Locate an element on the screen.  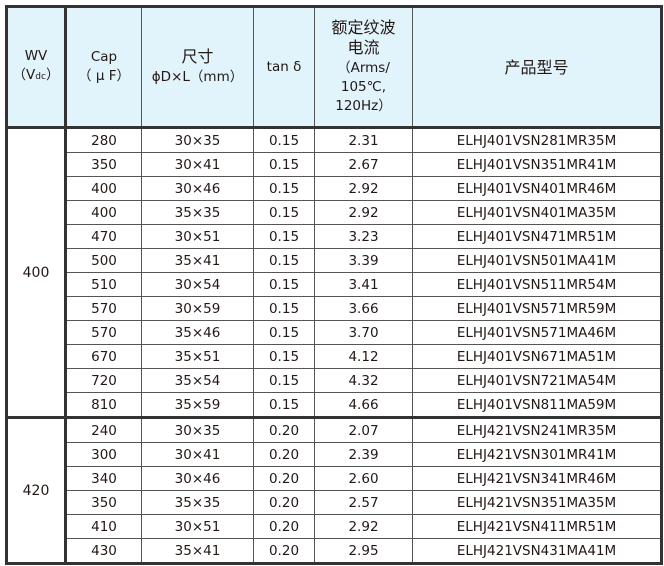
header-size: 尺寸 ϕD×L（mm） is located at coordinates (197, 67).